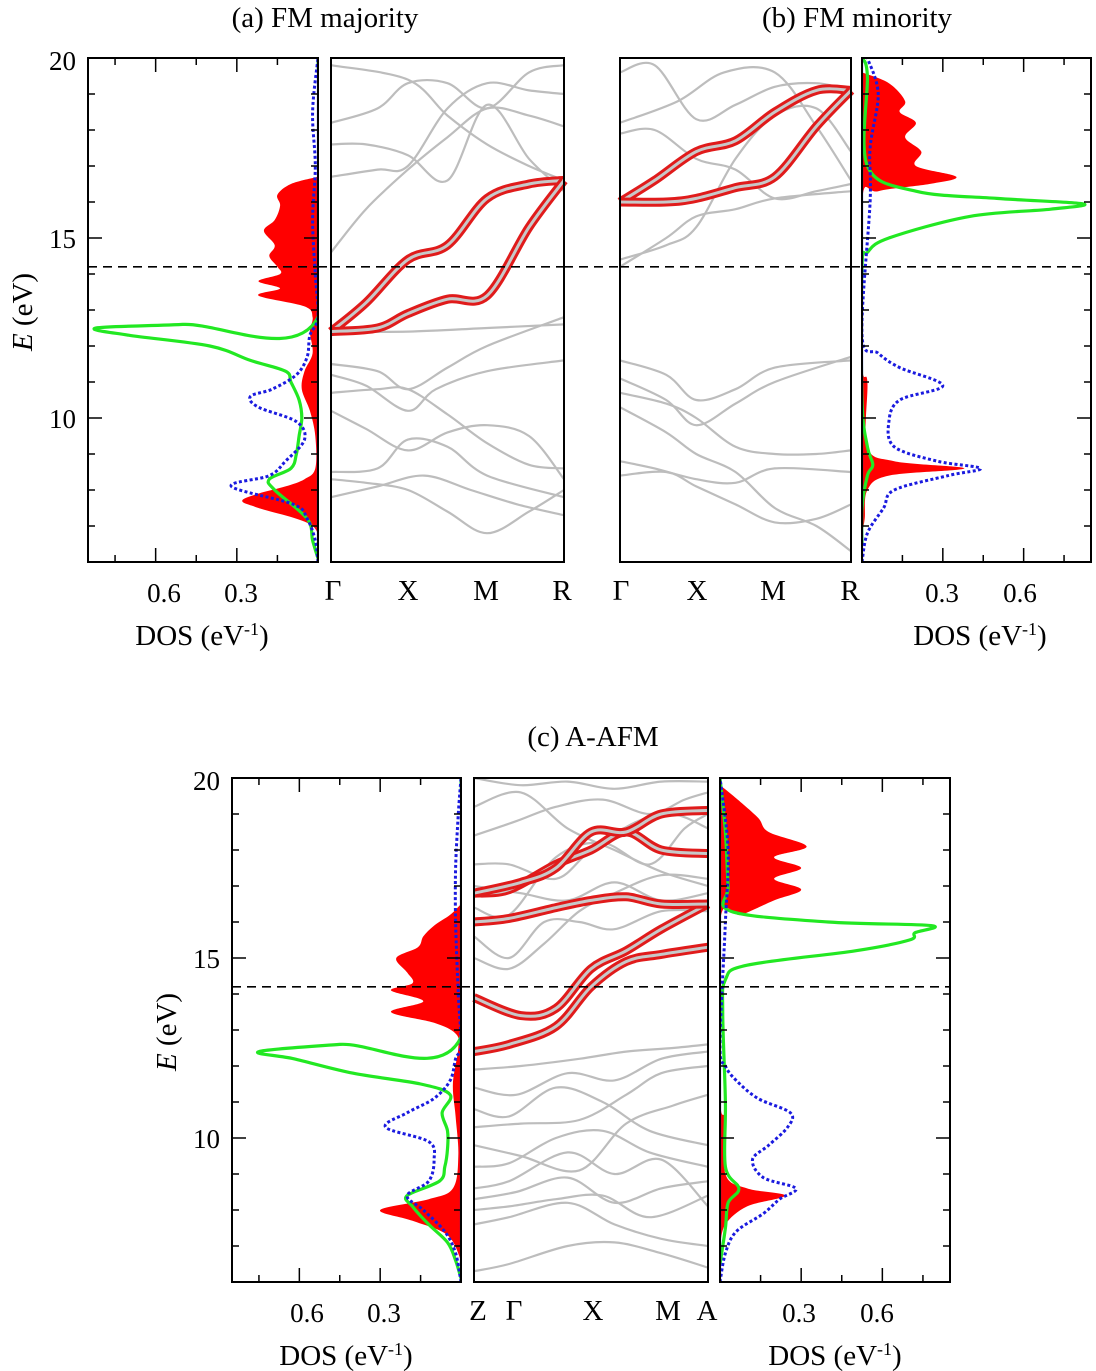  What do you see at coordinates (1020, 593) in the screenshot?
I see `panel-b-dos-xtick-label: 0.6` at bounding box center [1020, 593].